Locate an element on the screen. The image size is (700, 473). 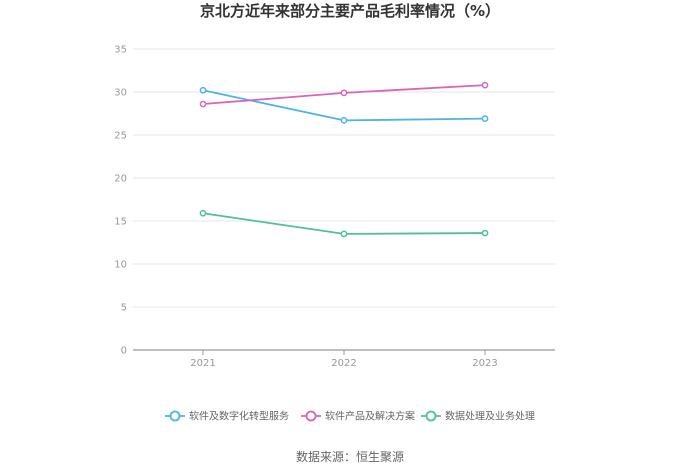
series-layer is located at coordinates (344, 159).